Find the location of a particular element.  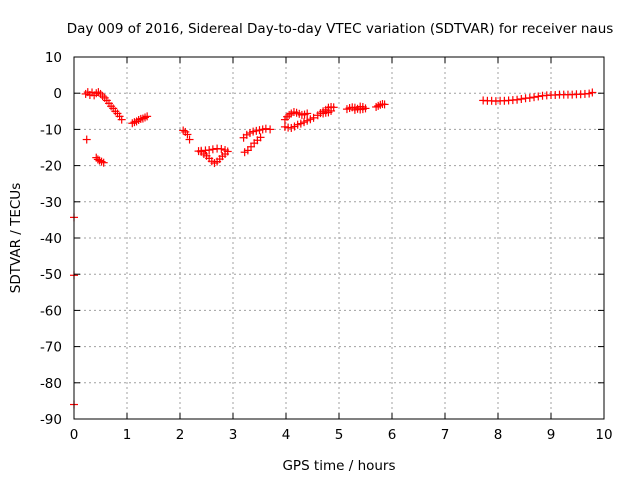

x-axis-label: GPS time / hours is located at coordinates (338, 466).